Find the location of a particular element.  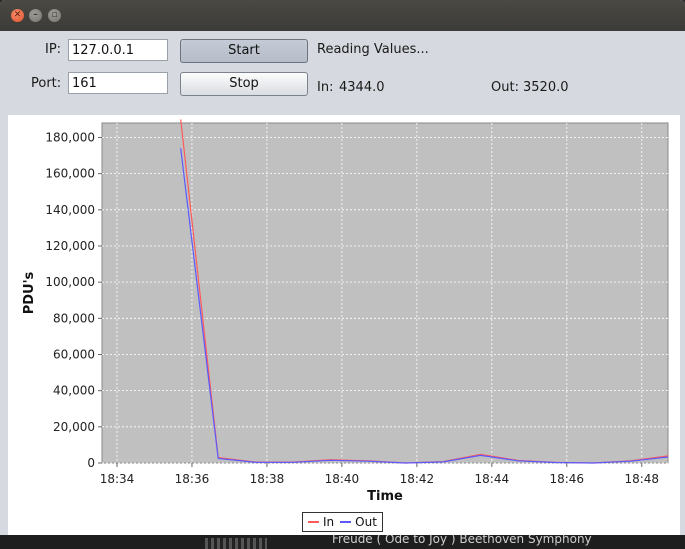

start-button: Start is located at coordinates (244, 51).